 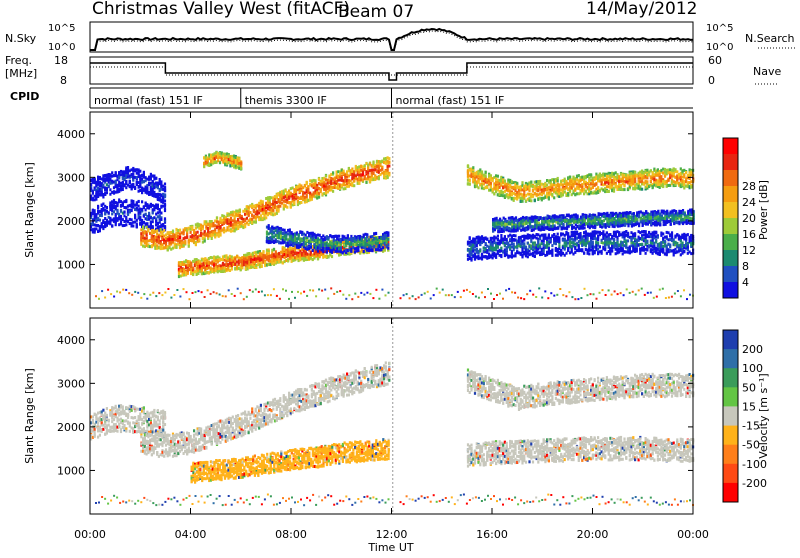 I want to click on freq-label-2: [MHz], so click(x=21, y=73).